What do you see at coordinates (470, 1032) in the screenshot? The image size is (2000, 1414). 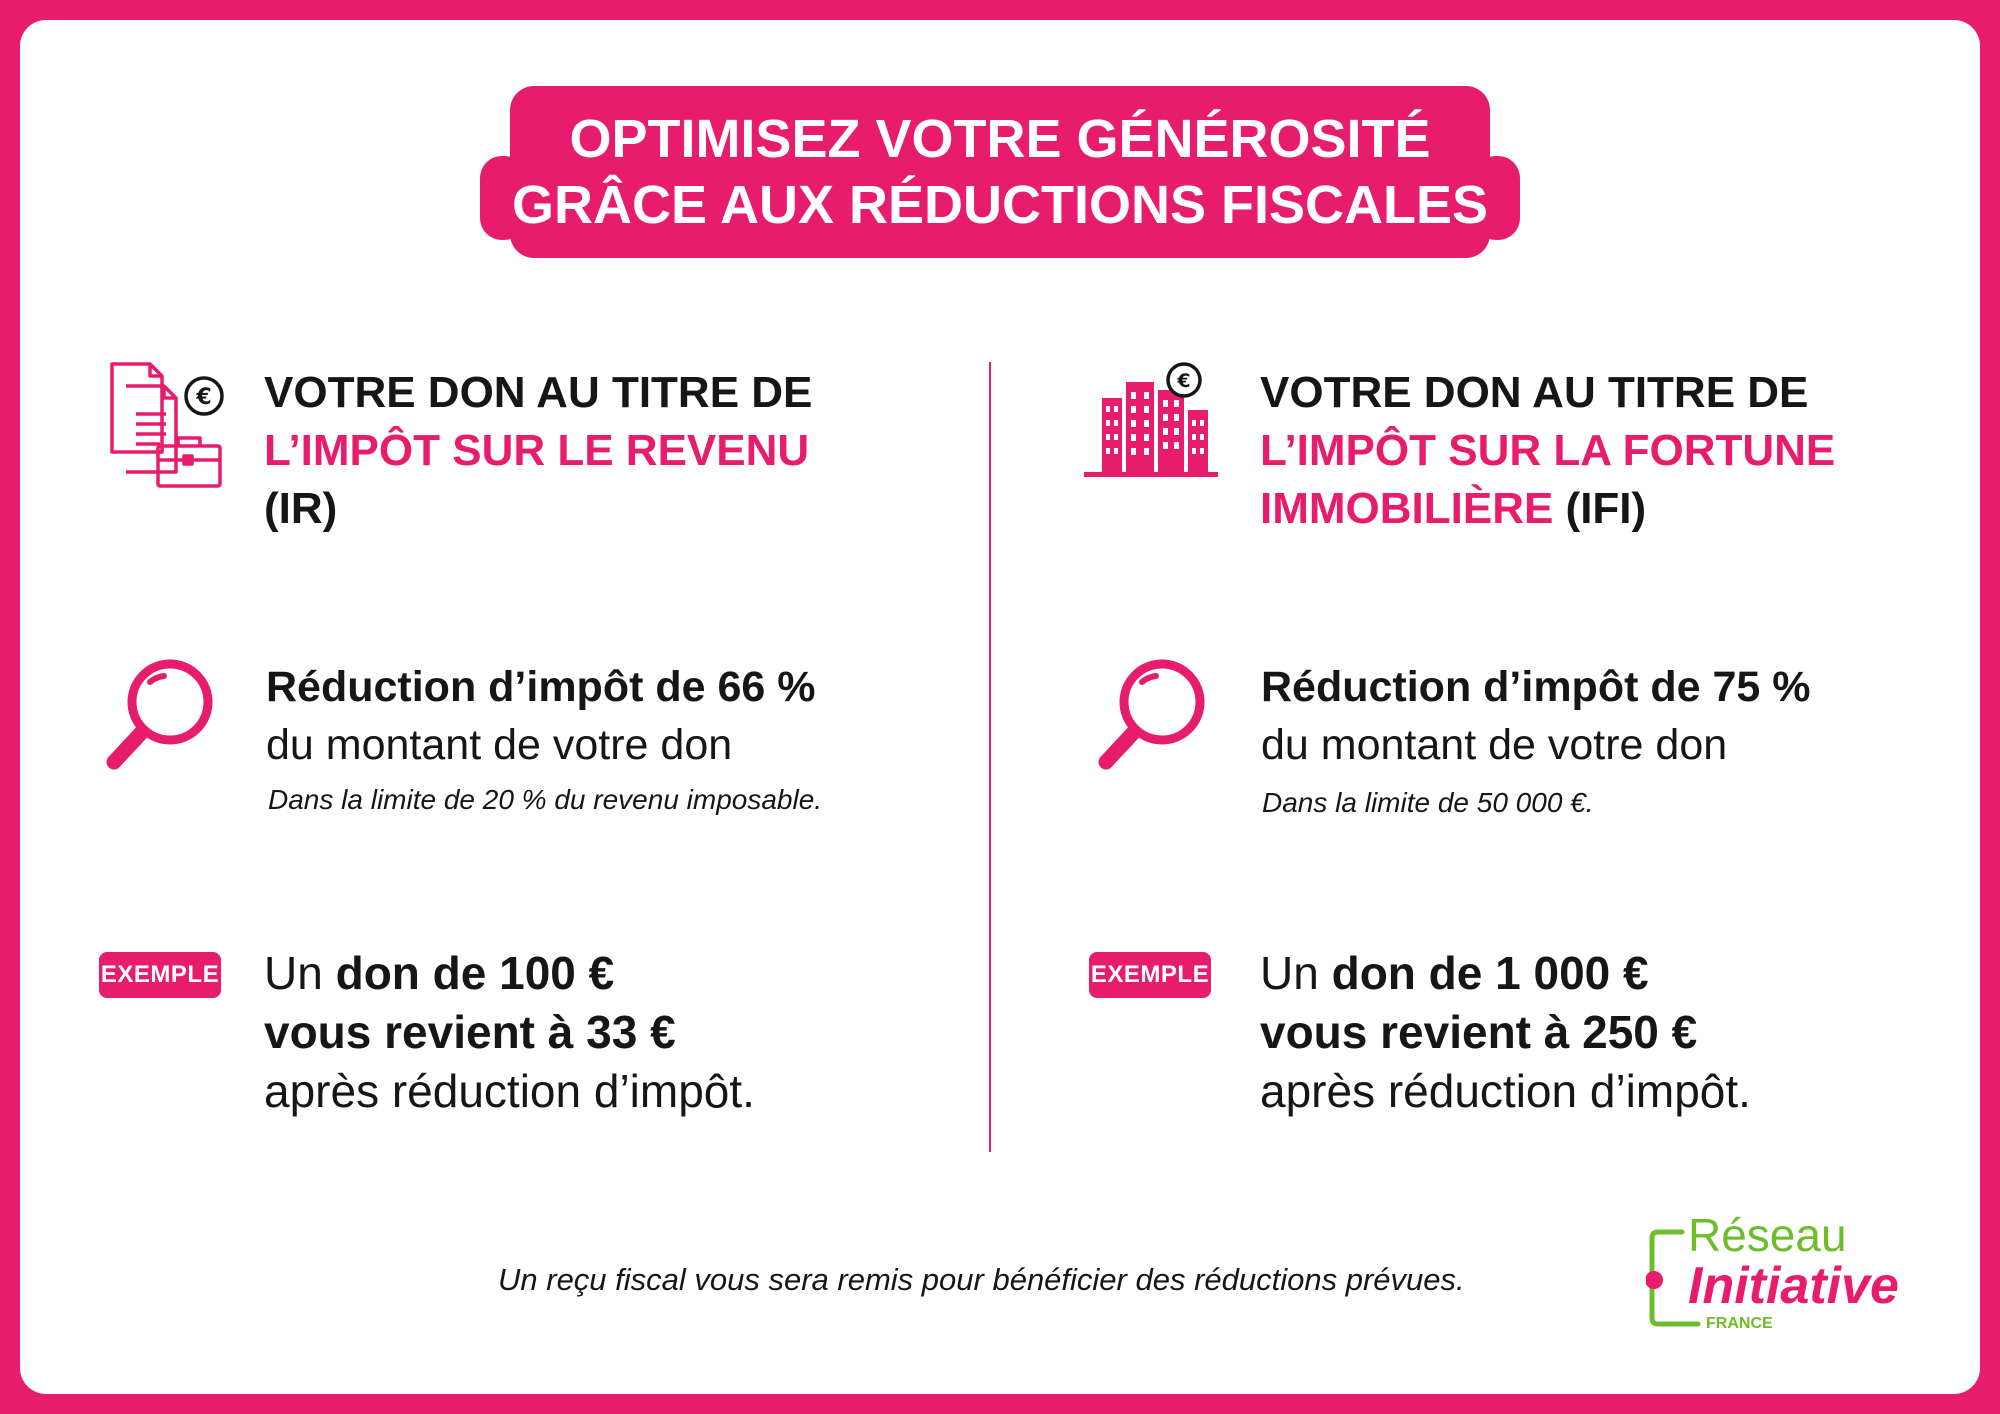 I see `left-example-bold-2: vous revient à 33 €` at bounding box center [470, 1032].